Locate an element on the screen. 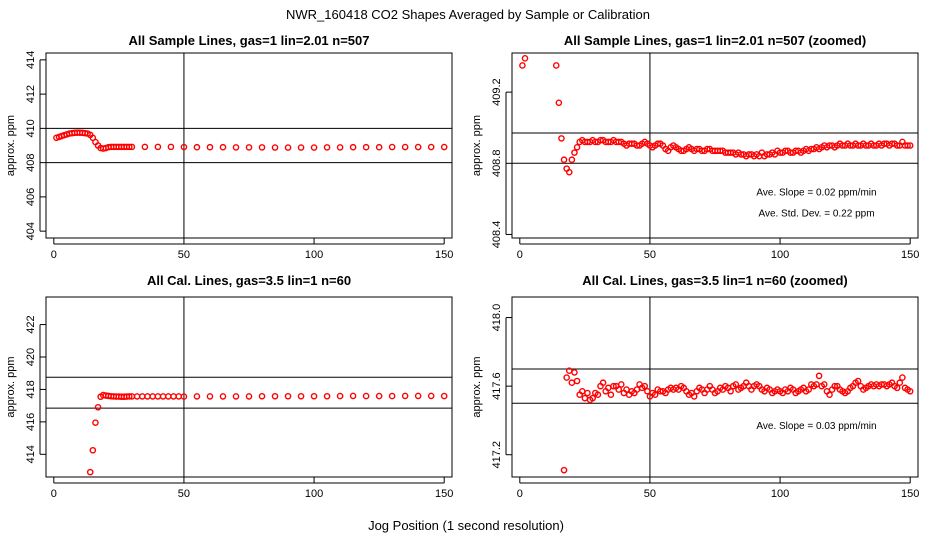 This screenshot has height=540, width=936. y-tick-label: 408 is located at coordinates (31, 162).